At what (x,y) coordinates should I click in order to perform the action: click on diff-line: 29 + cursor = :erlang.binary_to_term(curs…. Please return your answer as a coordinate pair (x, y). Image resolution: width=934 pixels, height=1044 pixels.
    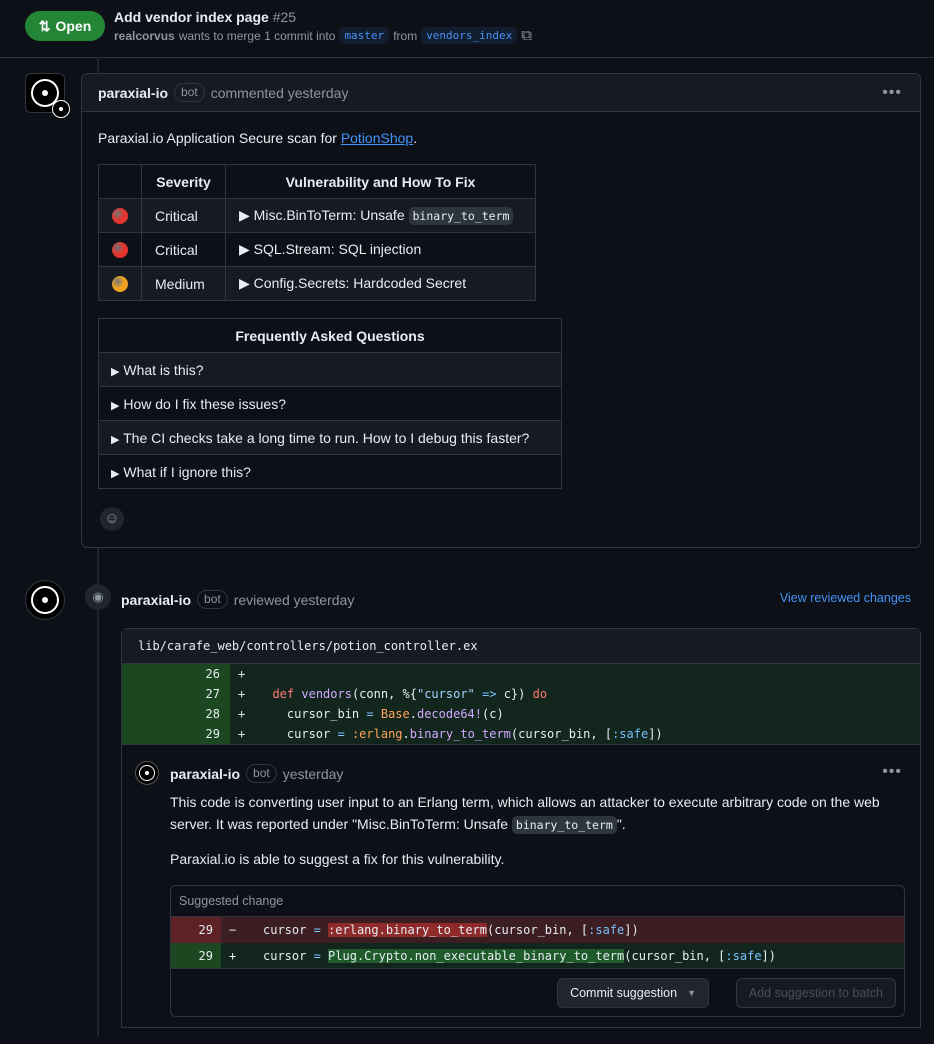
    Looking at the image, I should click on (521, 734).